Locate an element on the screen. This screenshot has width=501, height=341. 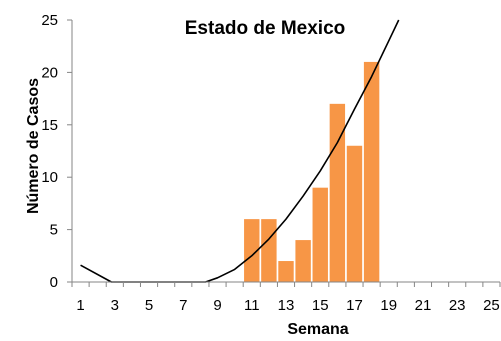
y-tick-label-20: 20 is located at coordinates (49, 72).